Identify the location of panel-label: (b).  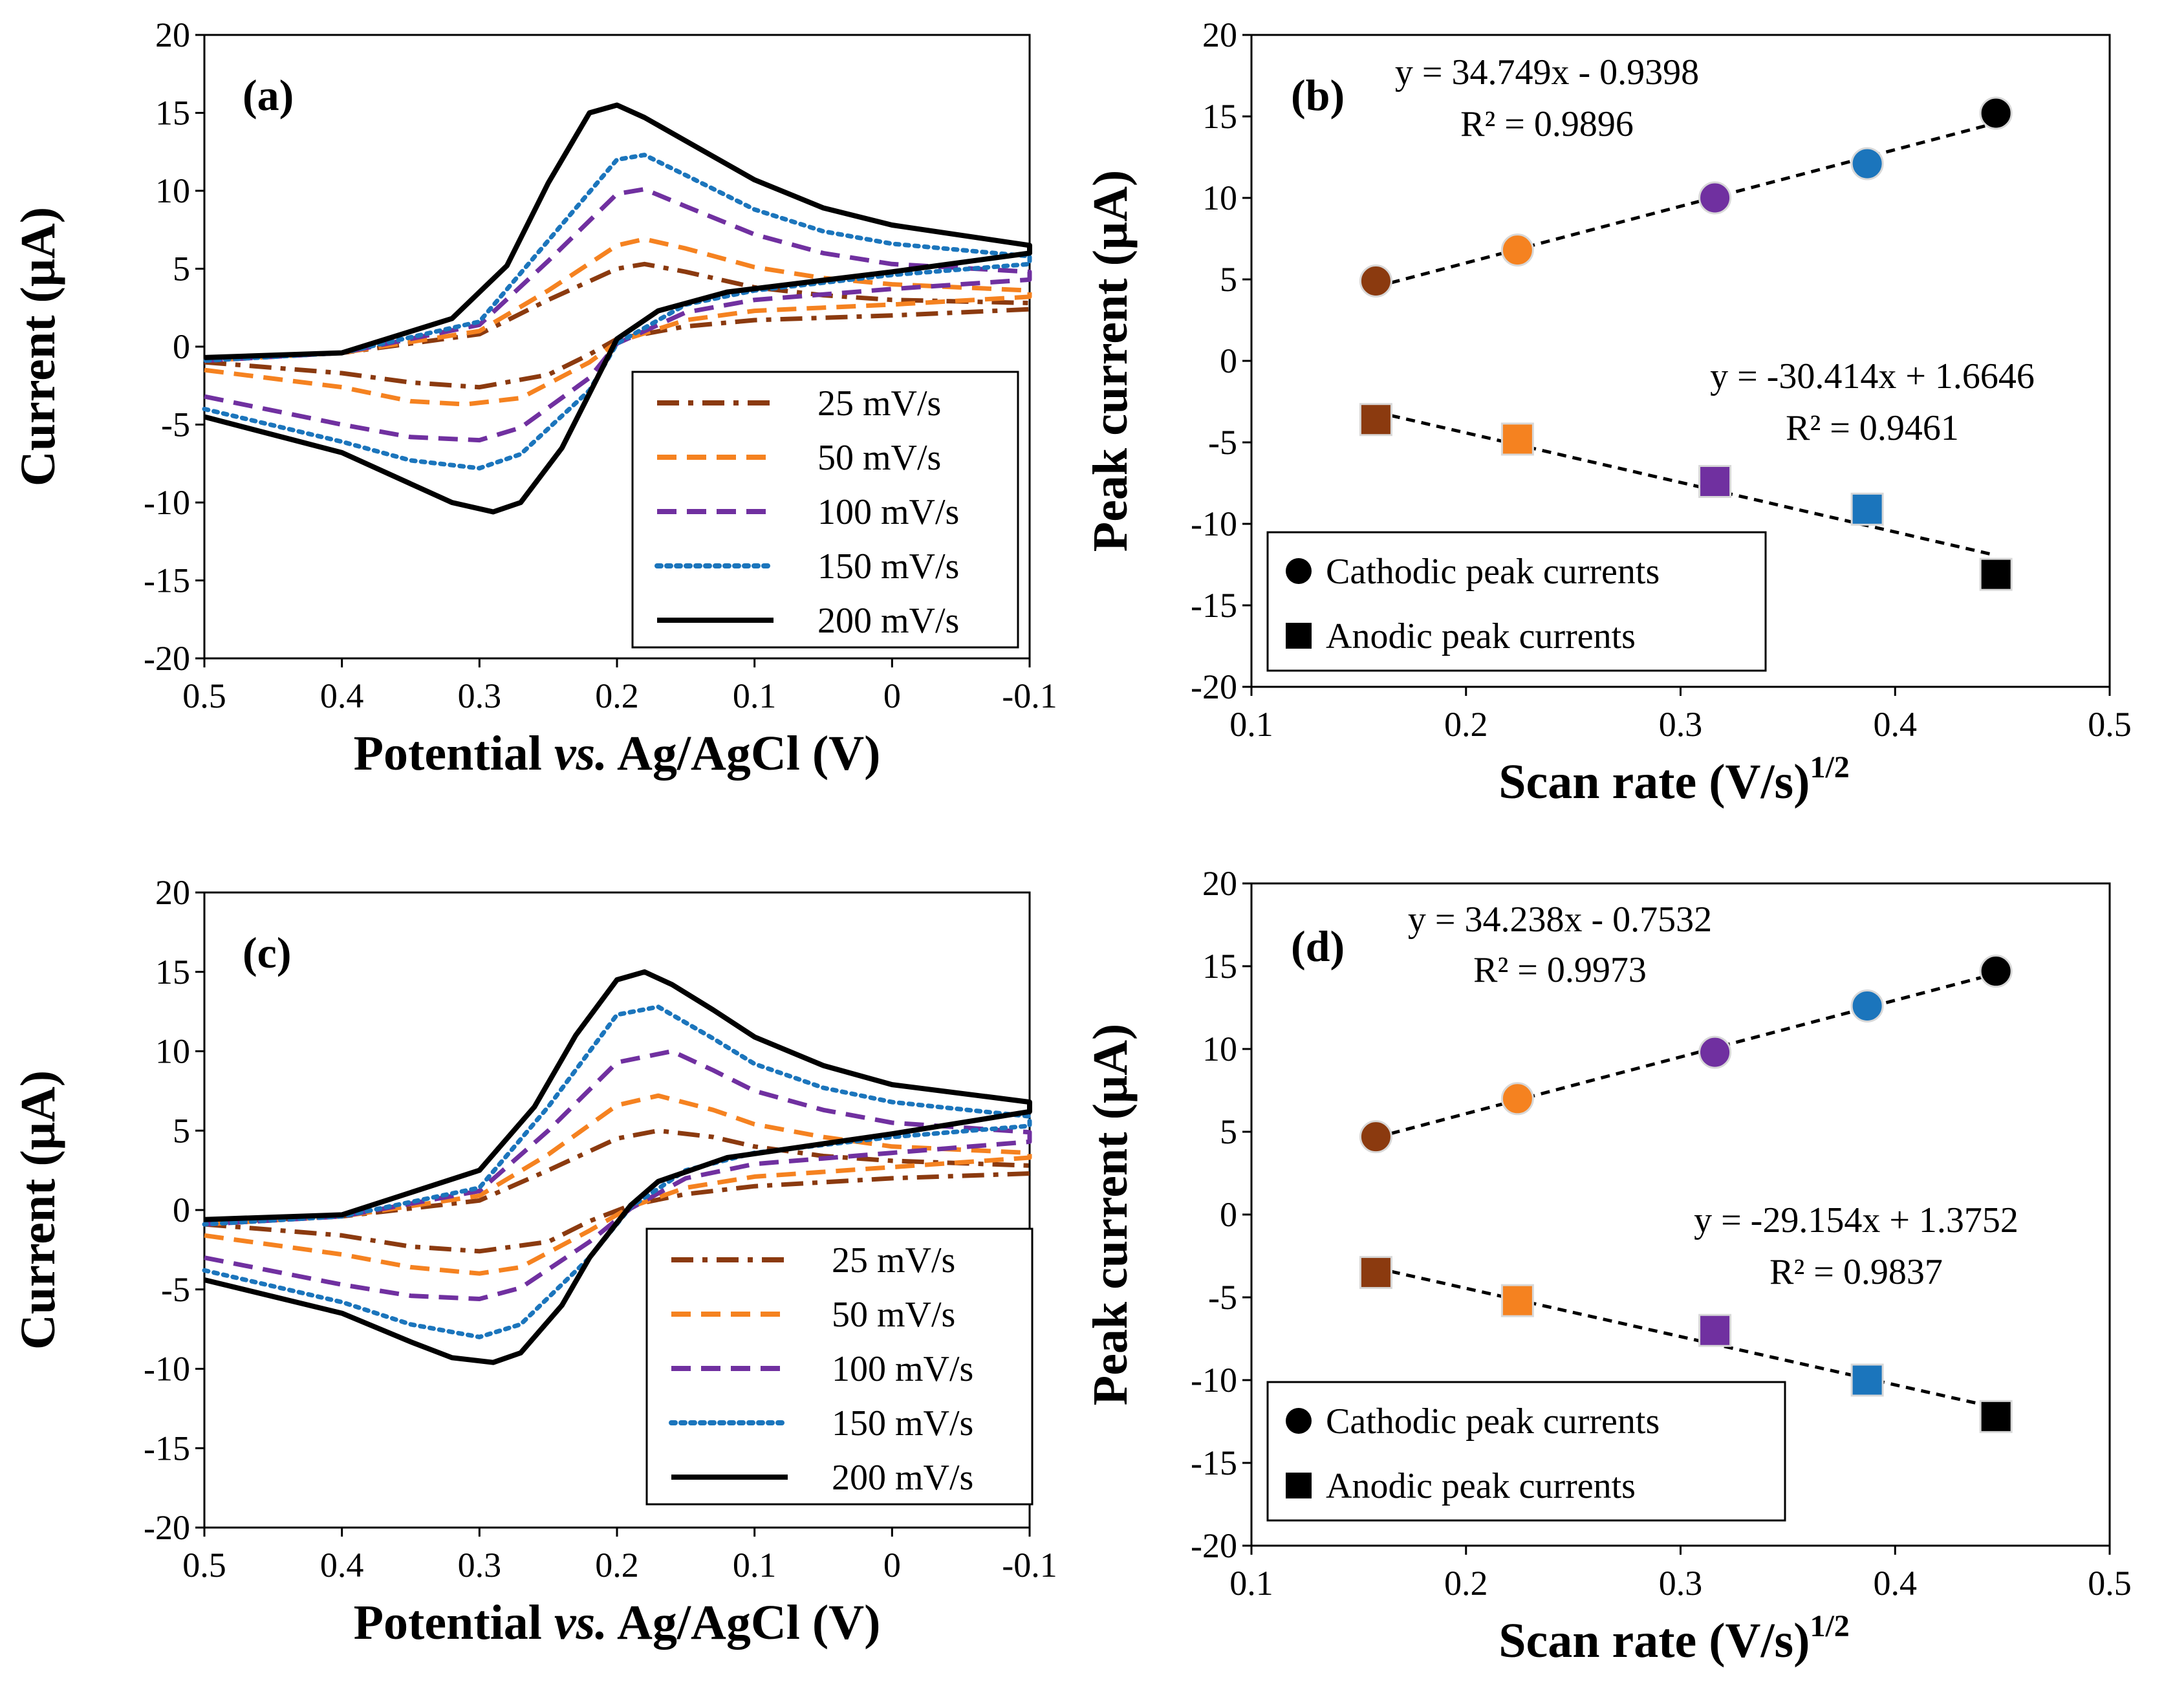
(1318, 95).